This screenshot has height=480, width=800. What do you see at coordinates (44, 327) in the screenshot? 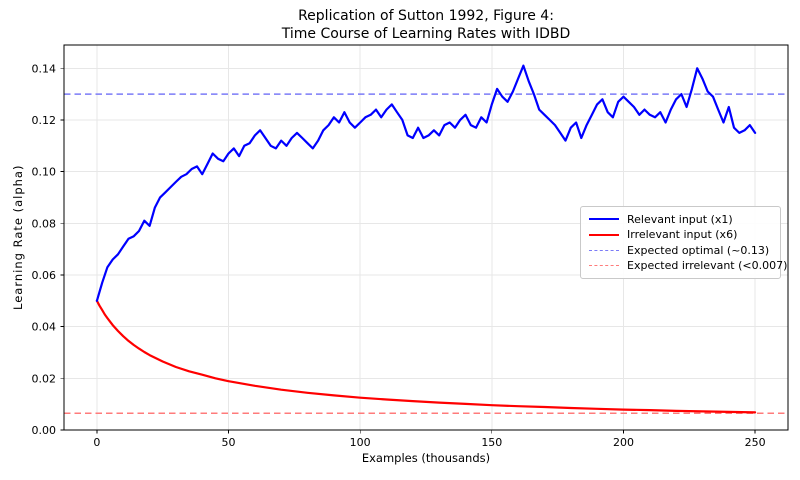
I see `y-tick-label: 0.04` at bounding box center [44, 327].